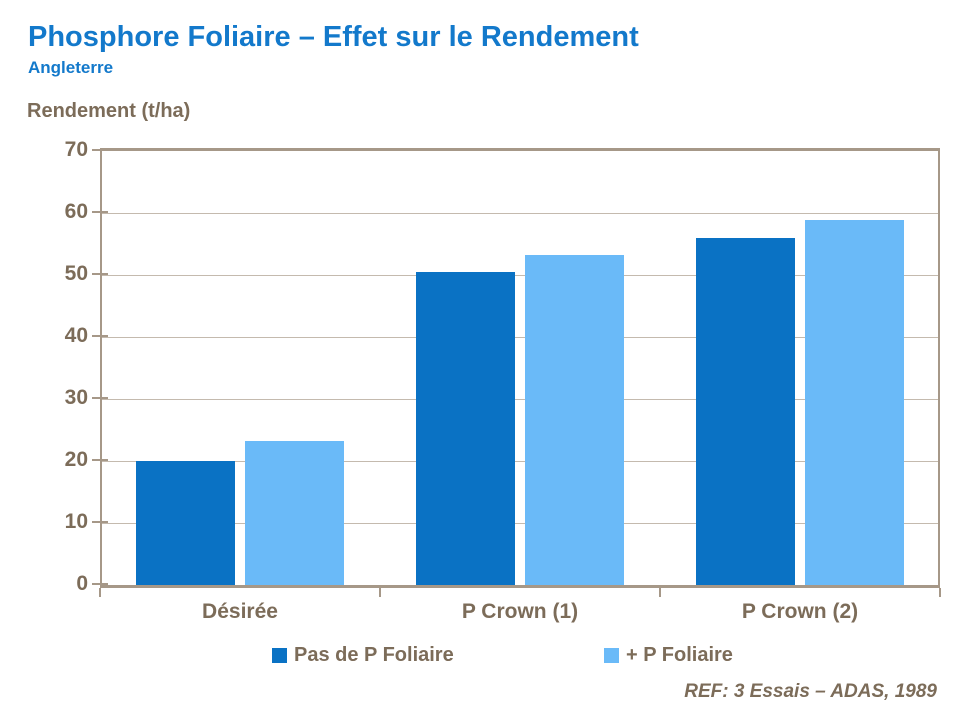  What do you see at coordinates (76, 459) in the screenshot?
I see `y-tick-label: 20` at bounding box center [76, 459].